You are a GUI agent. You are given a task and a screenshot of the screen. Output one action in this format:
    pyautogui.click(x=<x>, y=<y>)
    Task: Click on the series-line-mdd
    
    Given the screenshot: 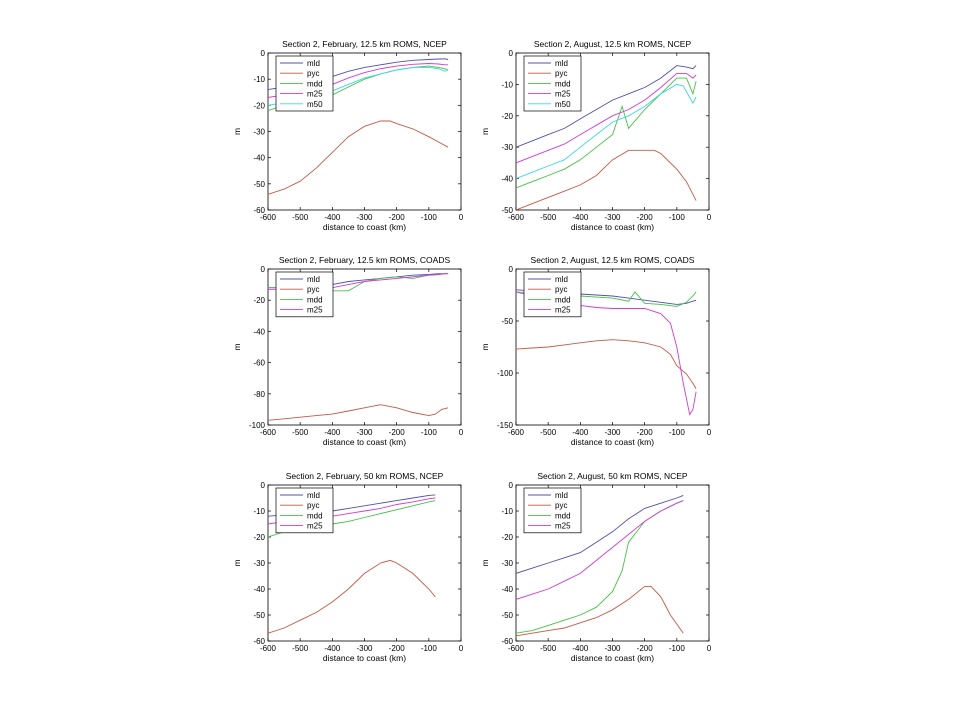 What is the action you would take?
    pyautogui.click(x=606, y=133)
    